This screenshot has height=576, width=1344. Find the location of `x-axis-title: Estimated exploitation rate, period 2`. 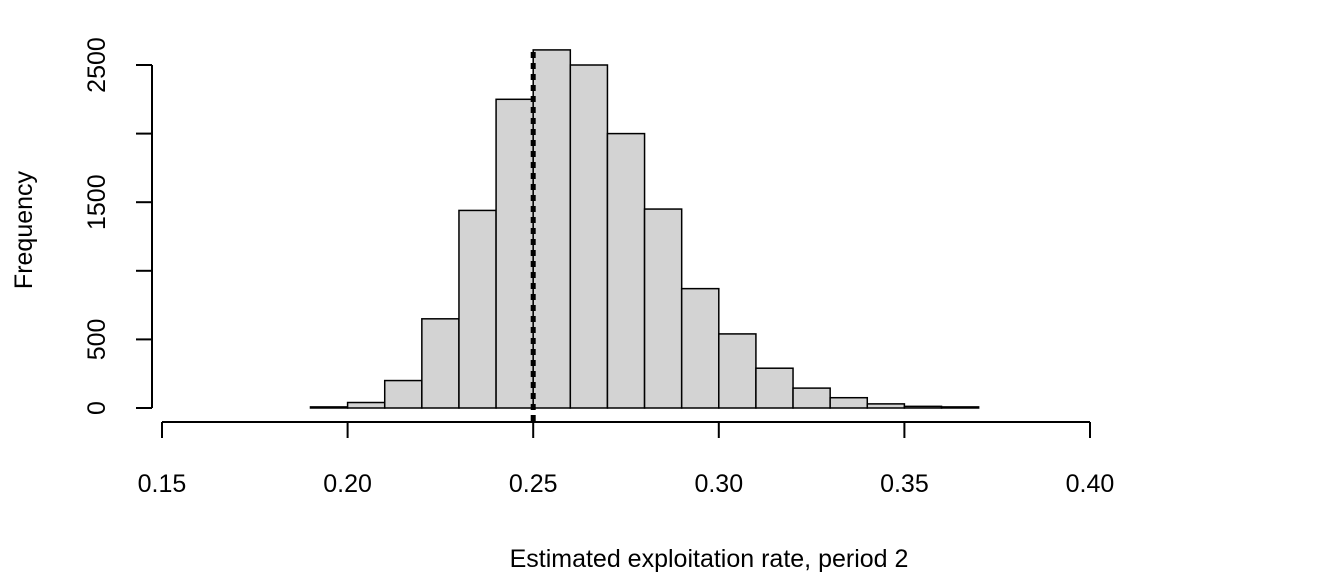

x-axis-title: Estimated exploitation rate, period 2 is located at coordinates (709, 559).